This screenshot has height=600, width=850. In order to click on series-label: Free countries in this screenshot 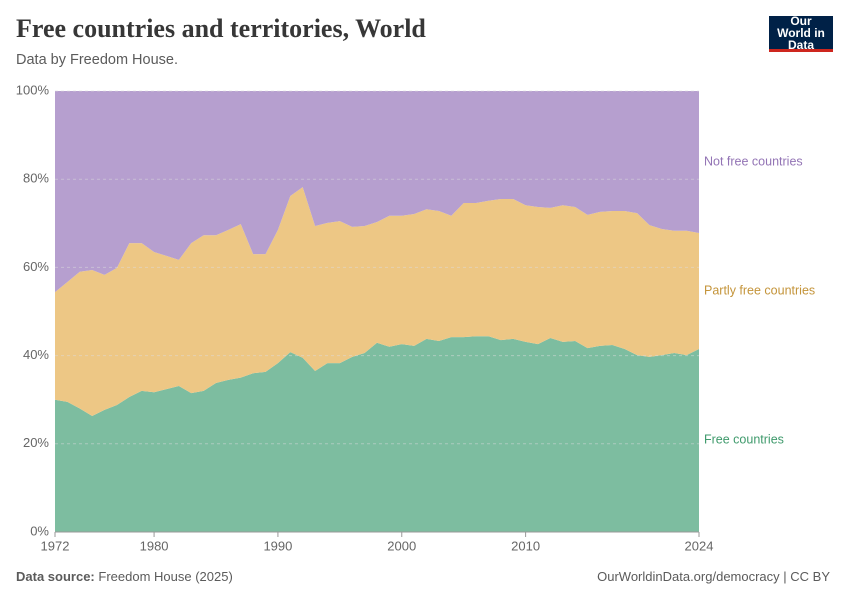, I will do `click(744, 439)`.